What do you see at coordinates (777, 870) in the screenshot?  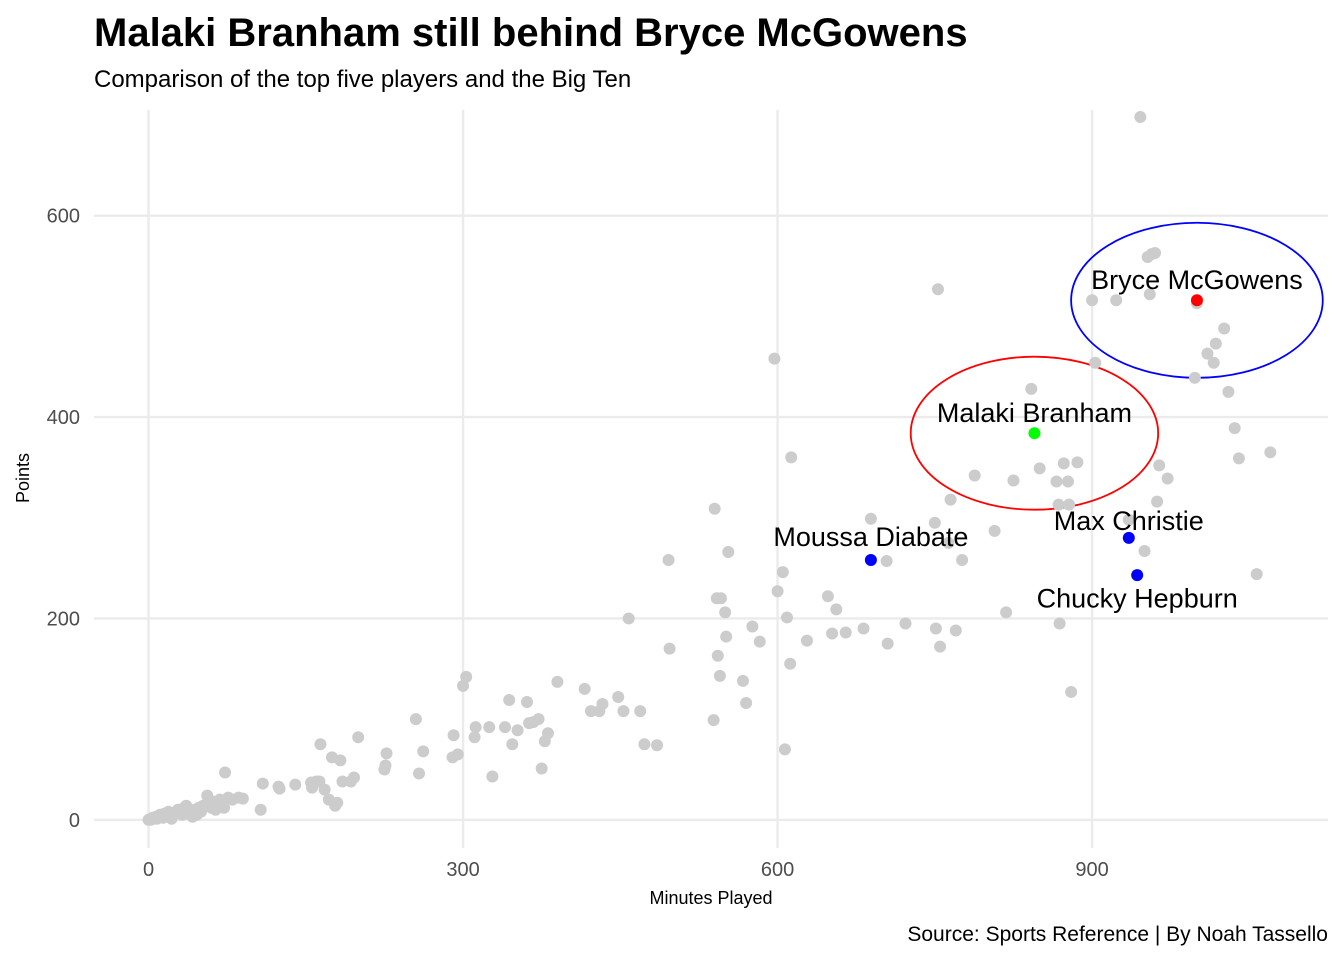 I see `x-tick-label: 600` at bounding box center [777, 870].